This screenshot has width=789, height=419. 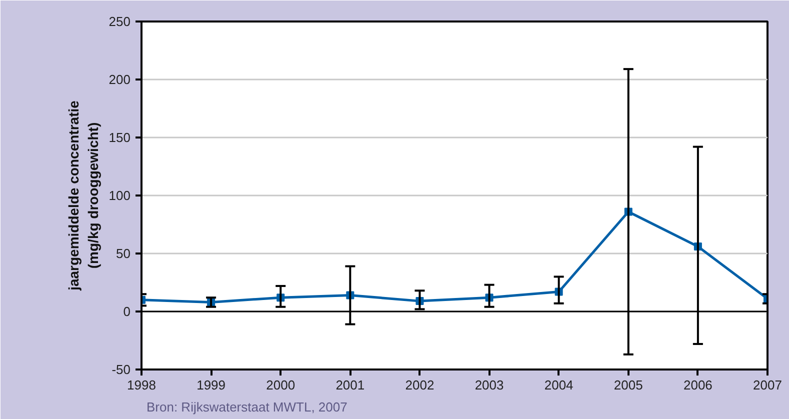 I want to click on y-tick-label: 150, so click(x=119, y=137).